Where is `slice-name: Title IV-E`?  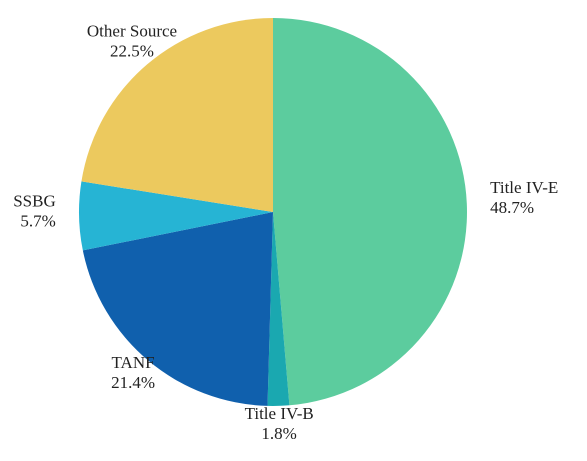
slice-name: Title IV-E is located at coordinates (524, 187).